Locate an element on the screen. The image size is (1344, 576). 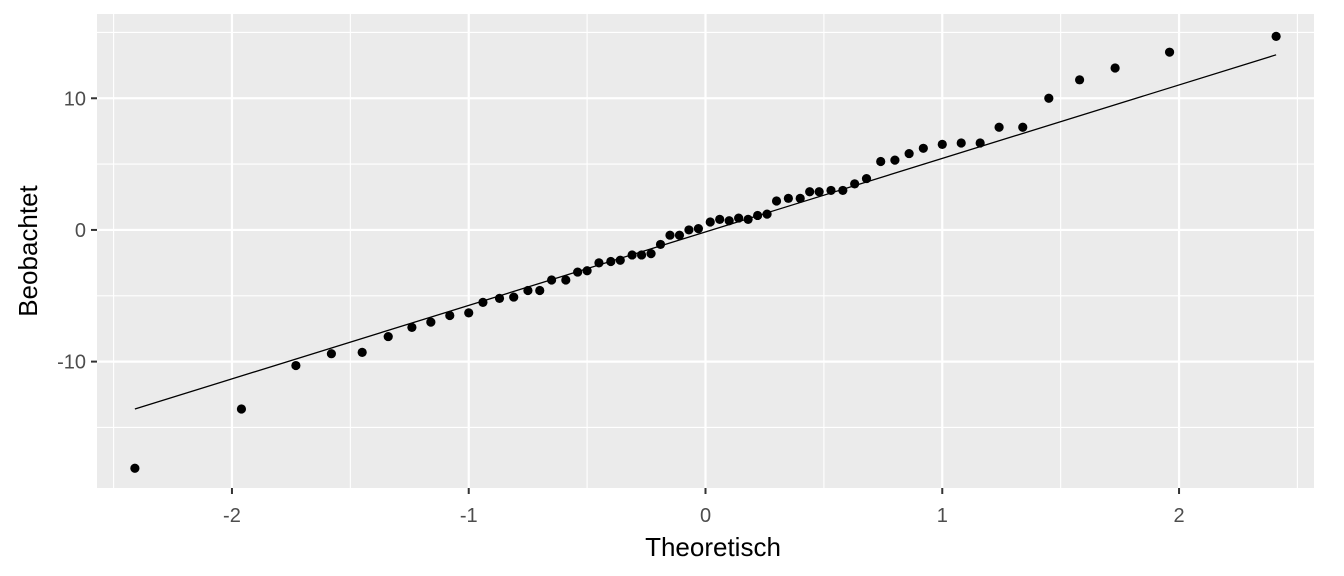
y-tick-label: 10 is located at coordinates (75, 99).